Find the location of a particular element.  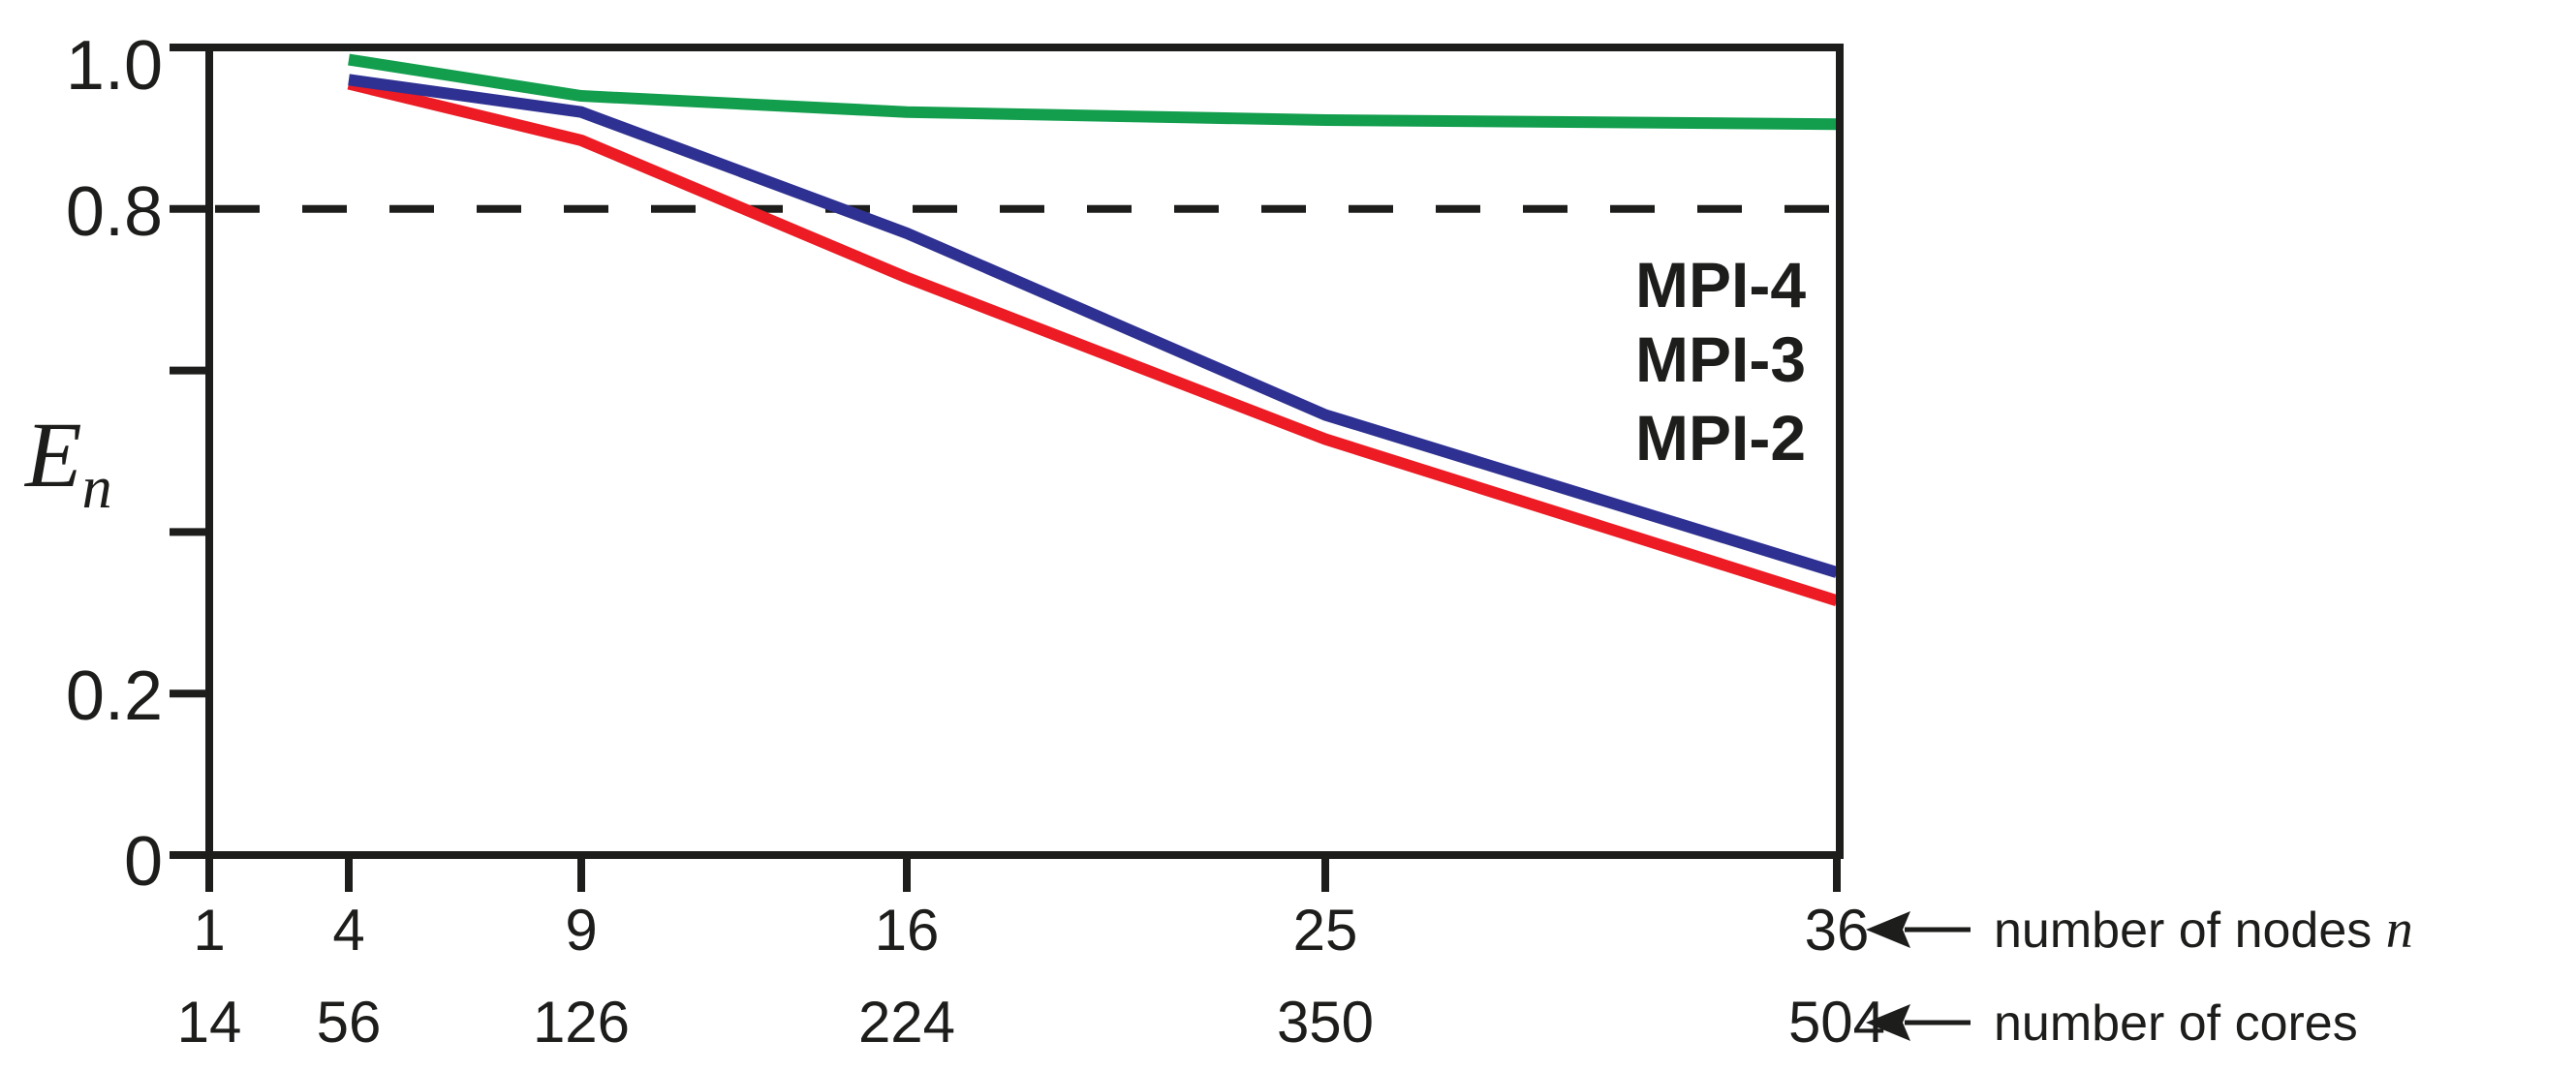

x-core-label: 14 is located at coordinates (209, 1023).